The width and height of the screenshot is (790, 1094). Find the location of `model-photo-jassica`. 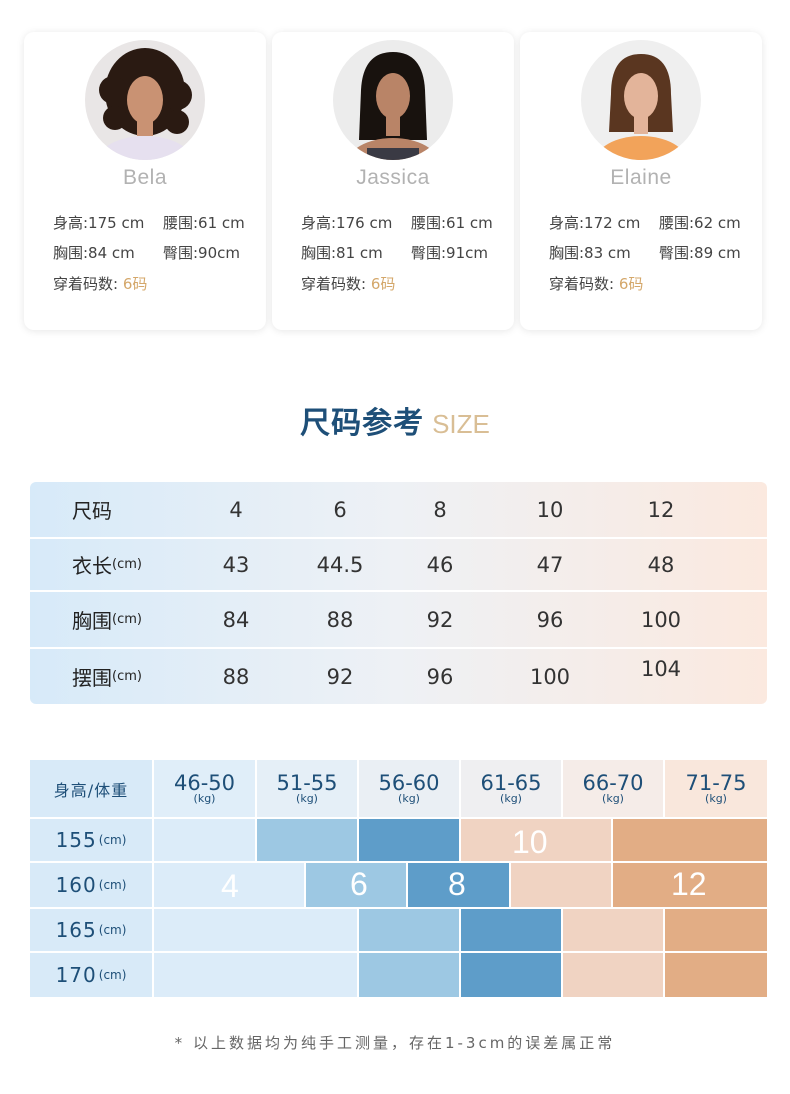

model-photo-jassica is located at coordinates (393, 100).